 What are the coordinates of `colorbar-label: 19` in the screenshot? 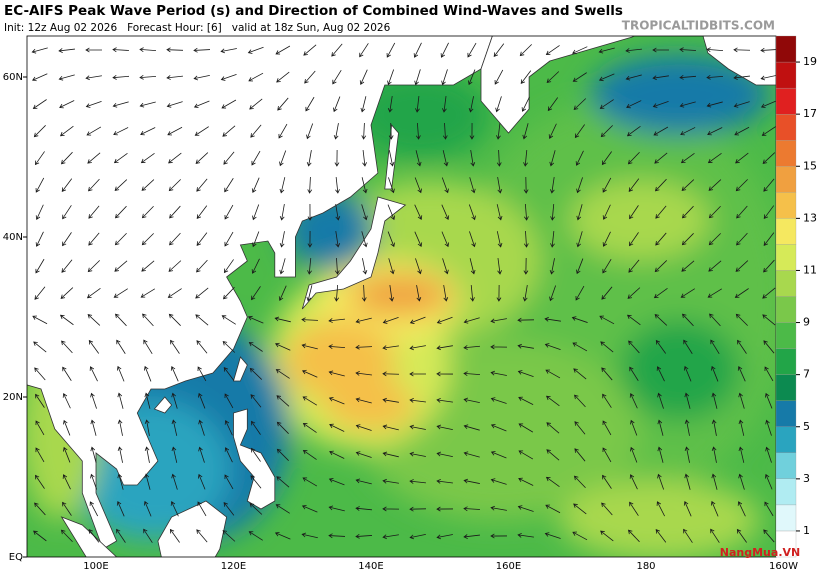 It's located at (810, 61).